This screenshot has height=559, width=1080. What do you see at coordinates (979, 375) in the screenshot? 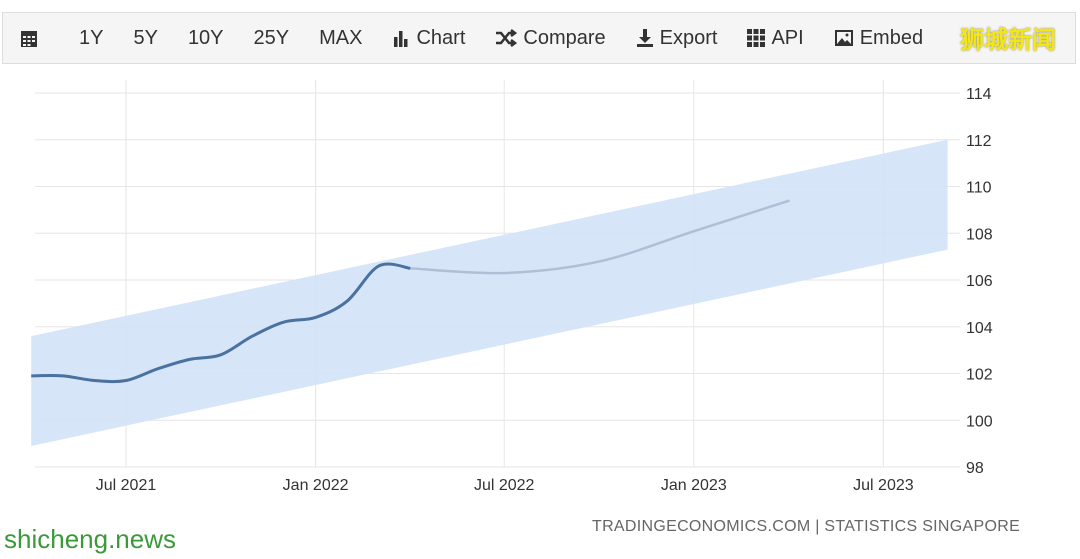
I see `y-tick-label: 102` at bounding box center [979, 375].